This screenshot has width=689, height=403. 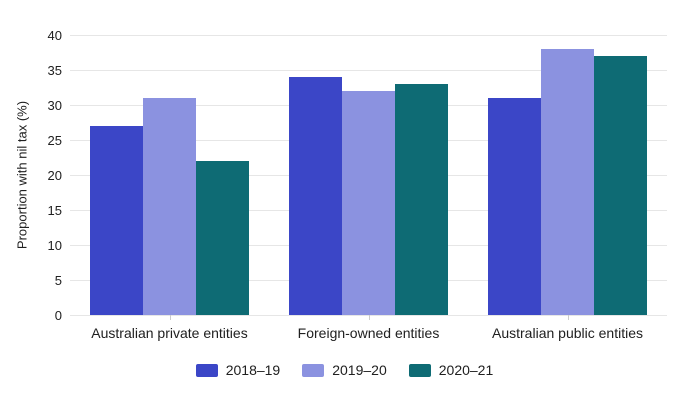 I want to click on legend-label: 2020–21, so click(x=466, y=370).